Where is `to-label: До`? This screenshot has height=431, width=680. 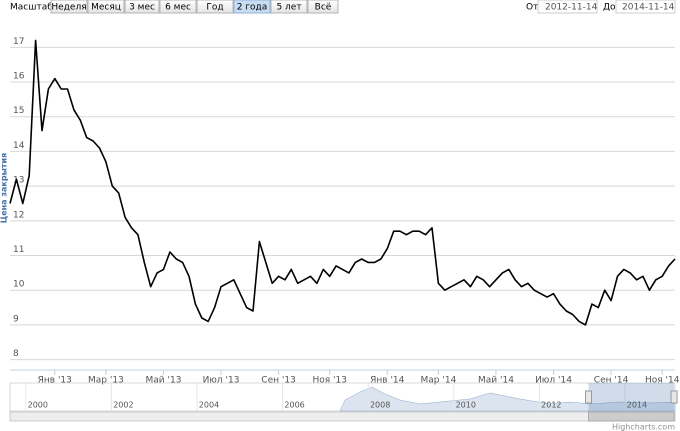 to-label: До is located at coordinates (609, 8).